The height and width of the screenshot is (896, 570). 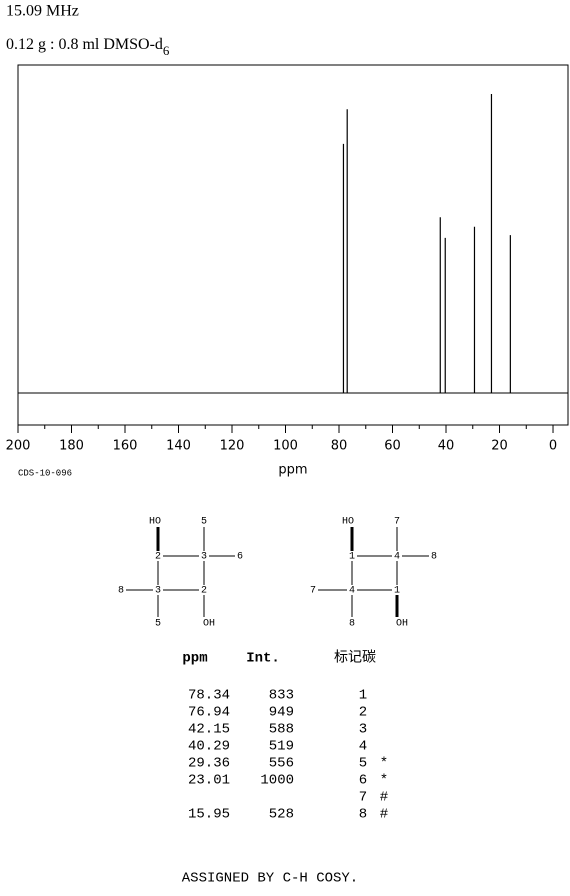 I want to click on x-tick-label: 120, so click(x=232, y=446).